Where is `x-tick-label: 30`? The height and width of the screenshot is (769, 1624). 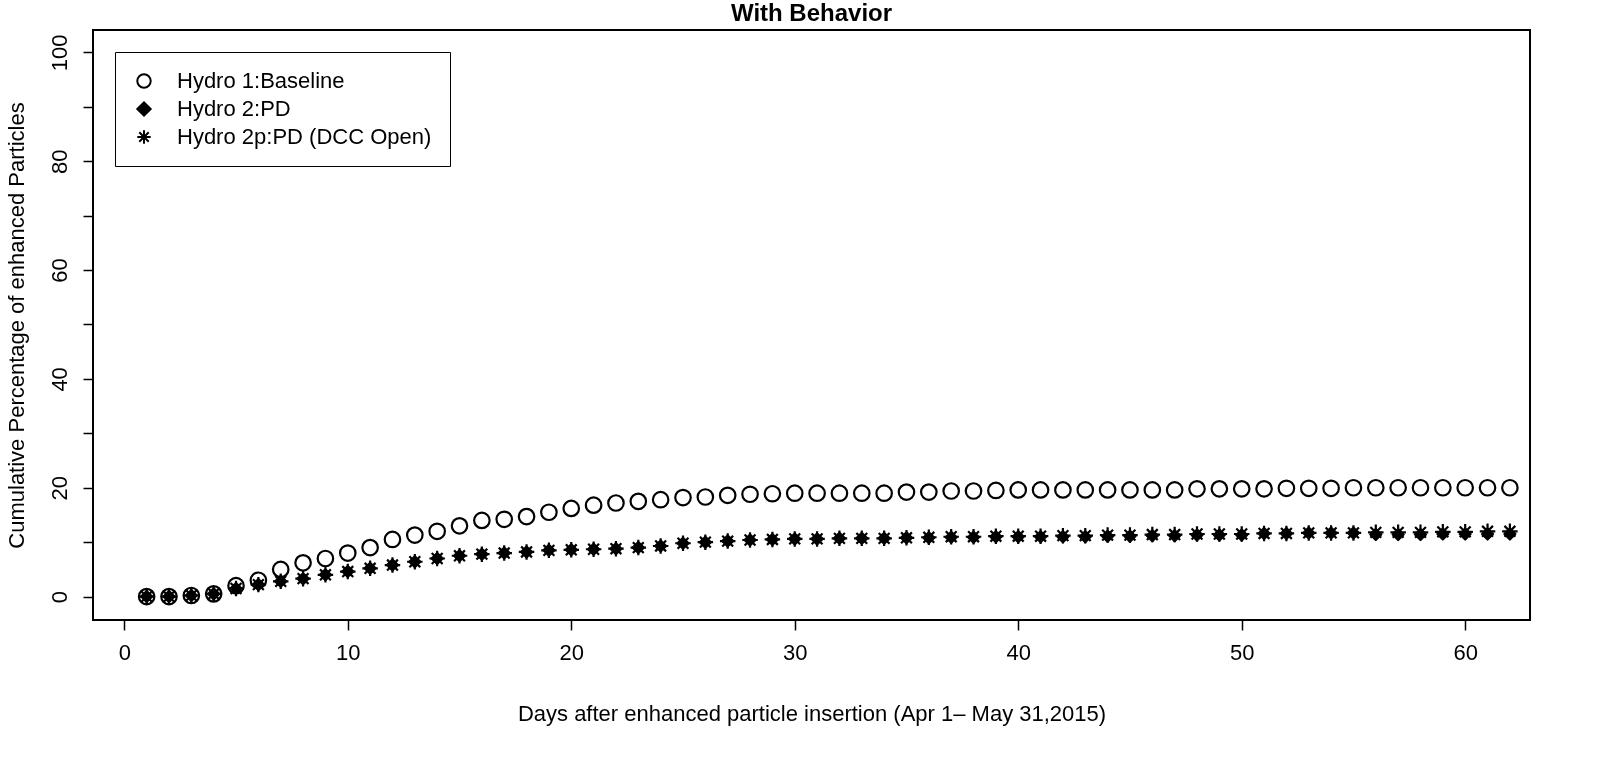
x-tick-label: 30 is located at coordinates (795, 652).